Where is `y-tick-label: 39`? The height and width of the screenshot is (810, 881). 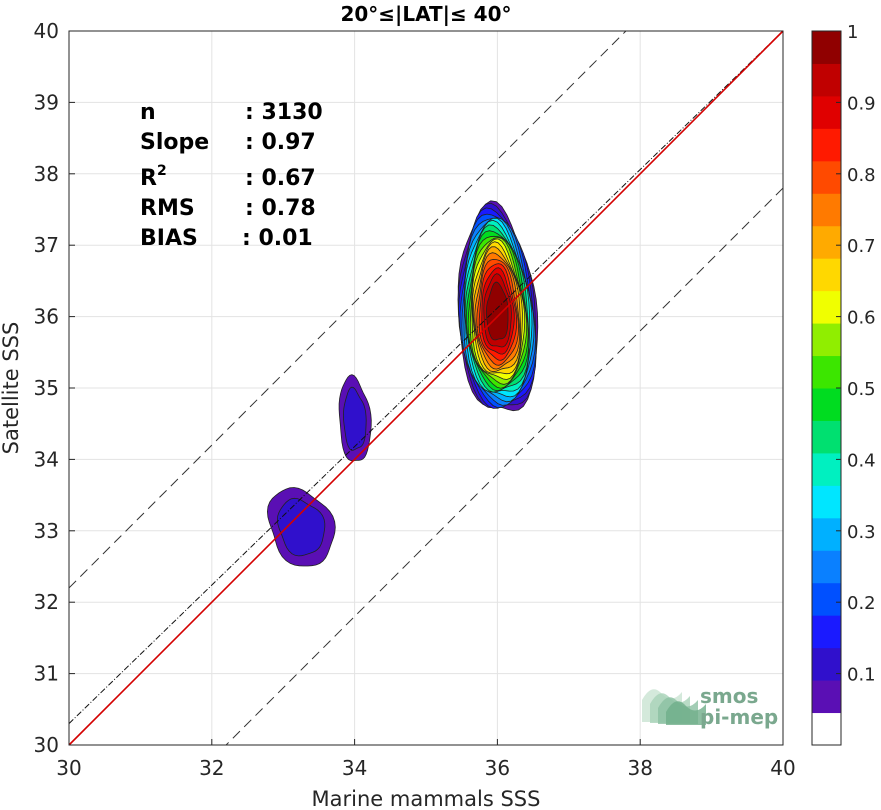 y-tick-label: 39 is located at coordinates (46, 102).